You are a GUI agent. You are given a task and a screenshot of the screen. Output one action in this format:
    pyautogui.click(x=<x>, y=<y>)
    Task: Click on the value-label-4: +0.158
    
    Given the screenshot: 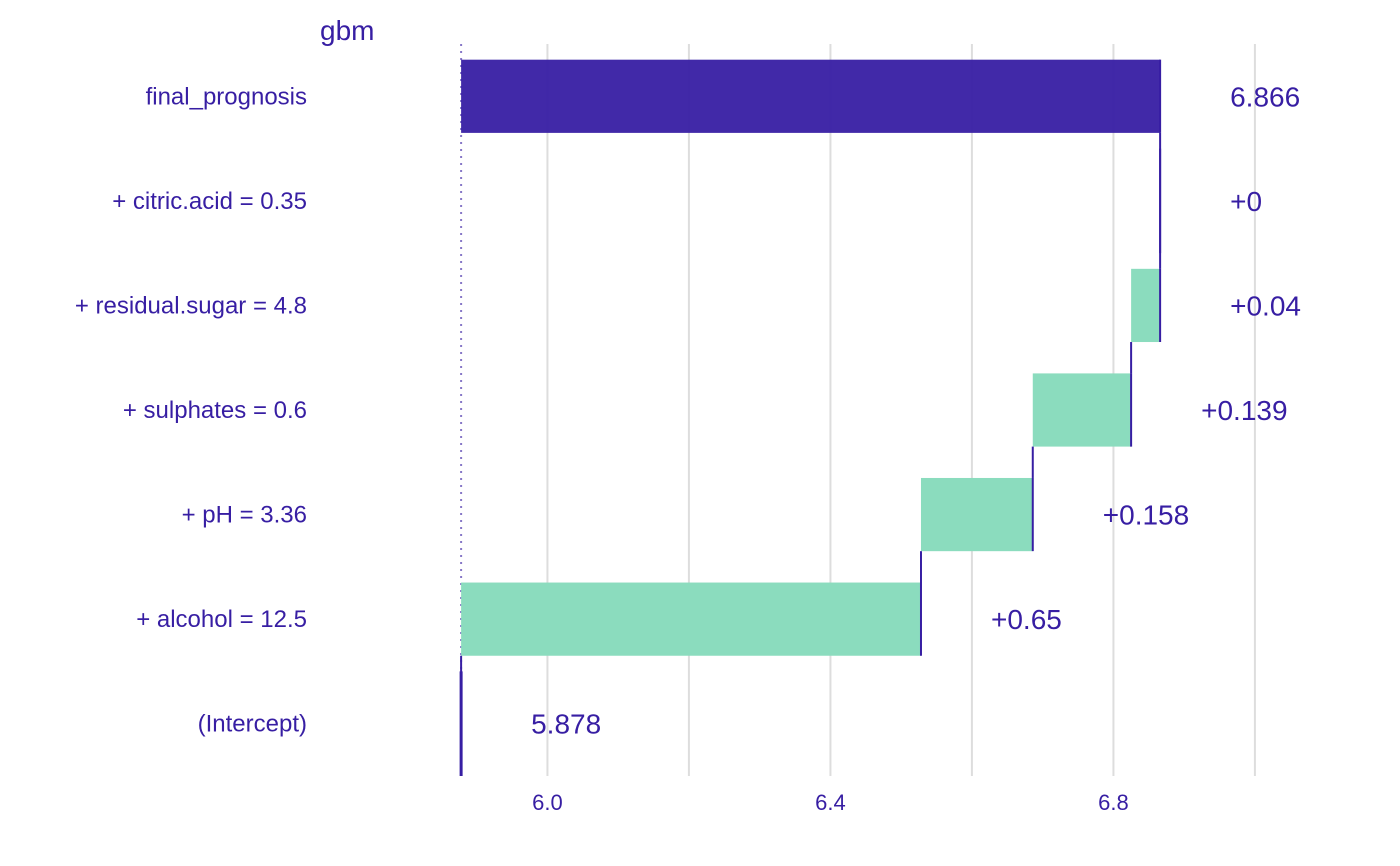 What is the action you would take?
    pyautogui.click(x=1146, y=515)
    